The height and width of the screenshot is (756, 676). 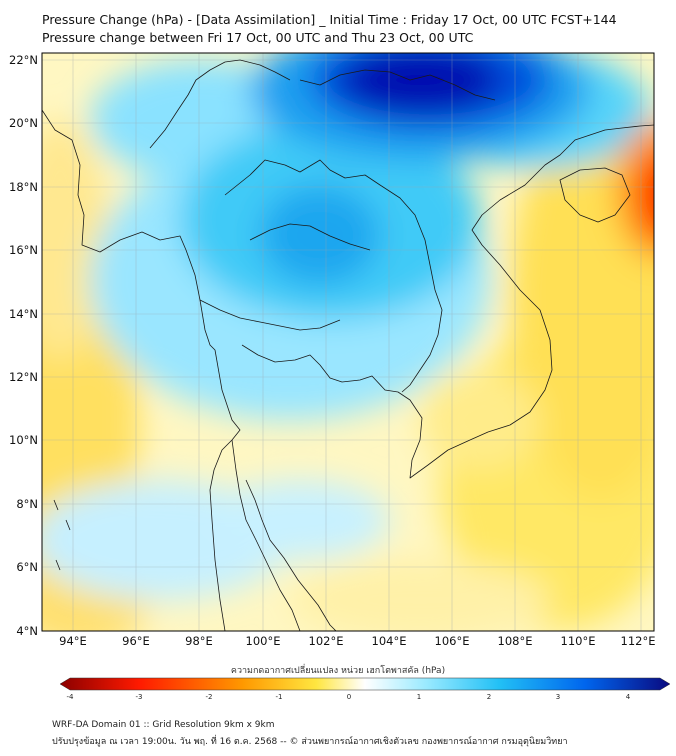 What do you see at coordinates (23, 250) in the screenshot?
I see `lat-label: 16°N` at bounding box center [23, 250].